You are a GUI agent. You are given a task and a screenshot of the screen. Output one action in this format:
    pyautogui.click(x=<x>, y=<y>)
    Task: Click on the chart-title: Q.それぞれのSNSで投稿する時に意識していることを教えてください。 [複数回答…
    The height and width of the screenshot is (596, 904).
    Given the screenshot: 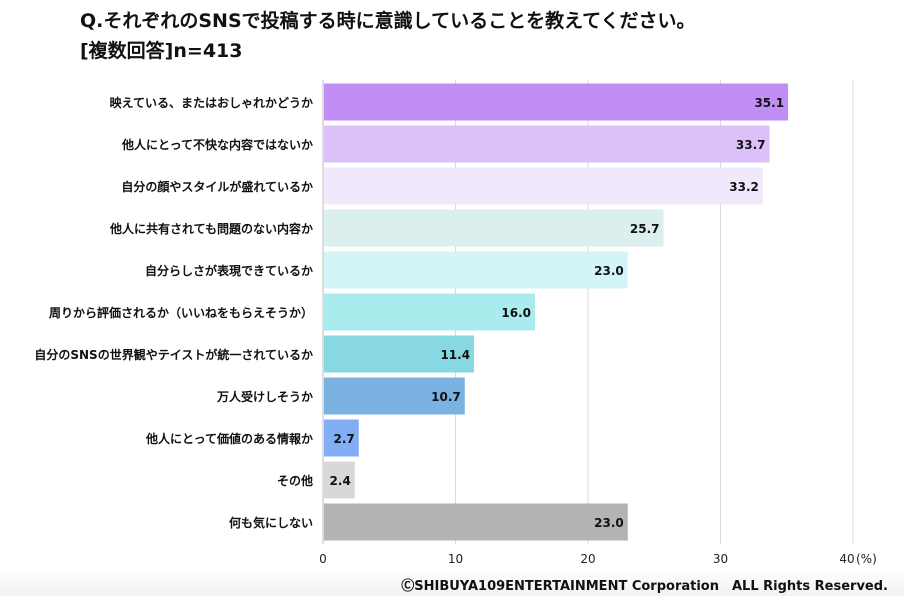 What is the action you would take?
    pyautogui.click(x=388, y=36)
    